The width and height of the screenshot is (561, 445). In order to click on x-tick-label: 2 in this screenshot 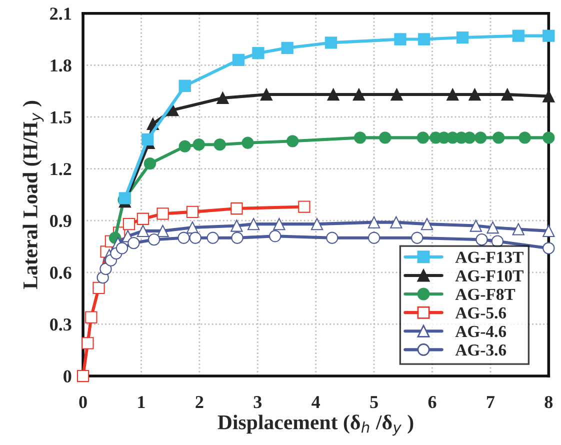, I will do `click(200, 402)`.